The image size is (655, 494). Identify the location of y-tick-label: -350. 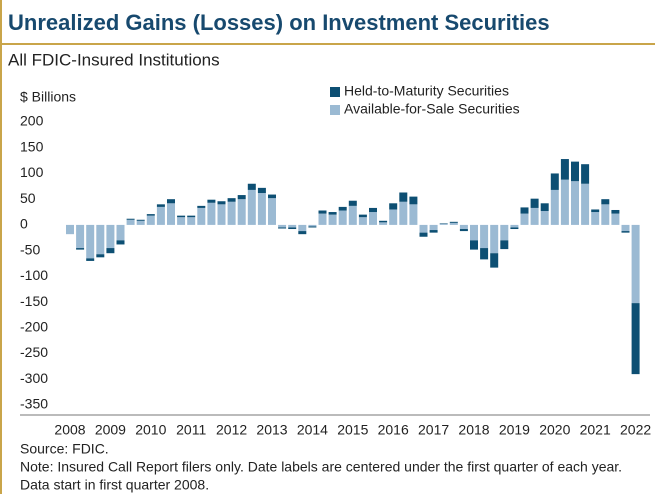
(34, 404).